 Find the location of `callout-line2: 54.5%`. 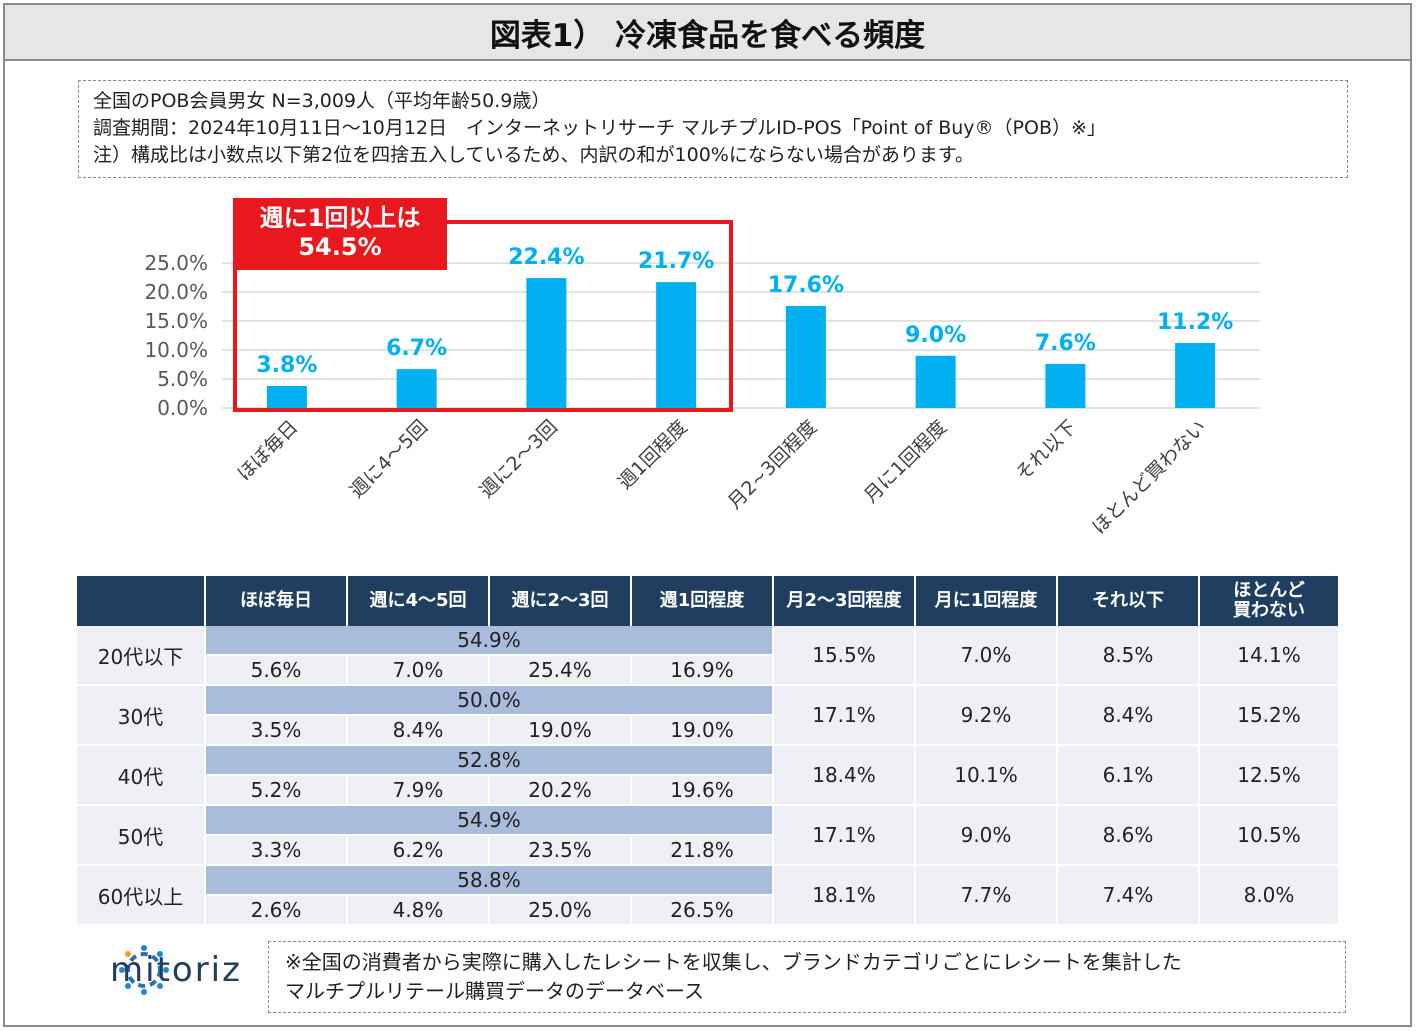

callout-line2: 54.5% is located at coordinates (340, 247).